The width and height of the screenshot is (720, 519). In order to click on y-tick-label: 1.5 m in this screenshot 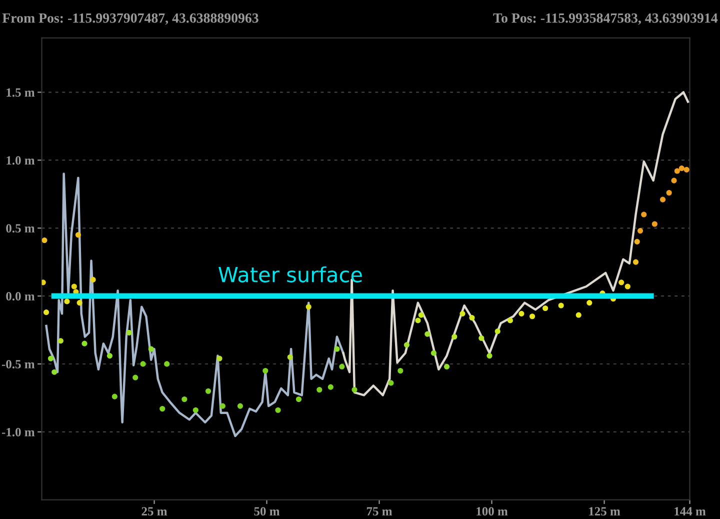, I will do `click(20, 92)`.